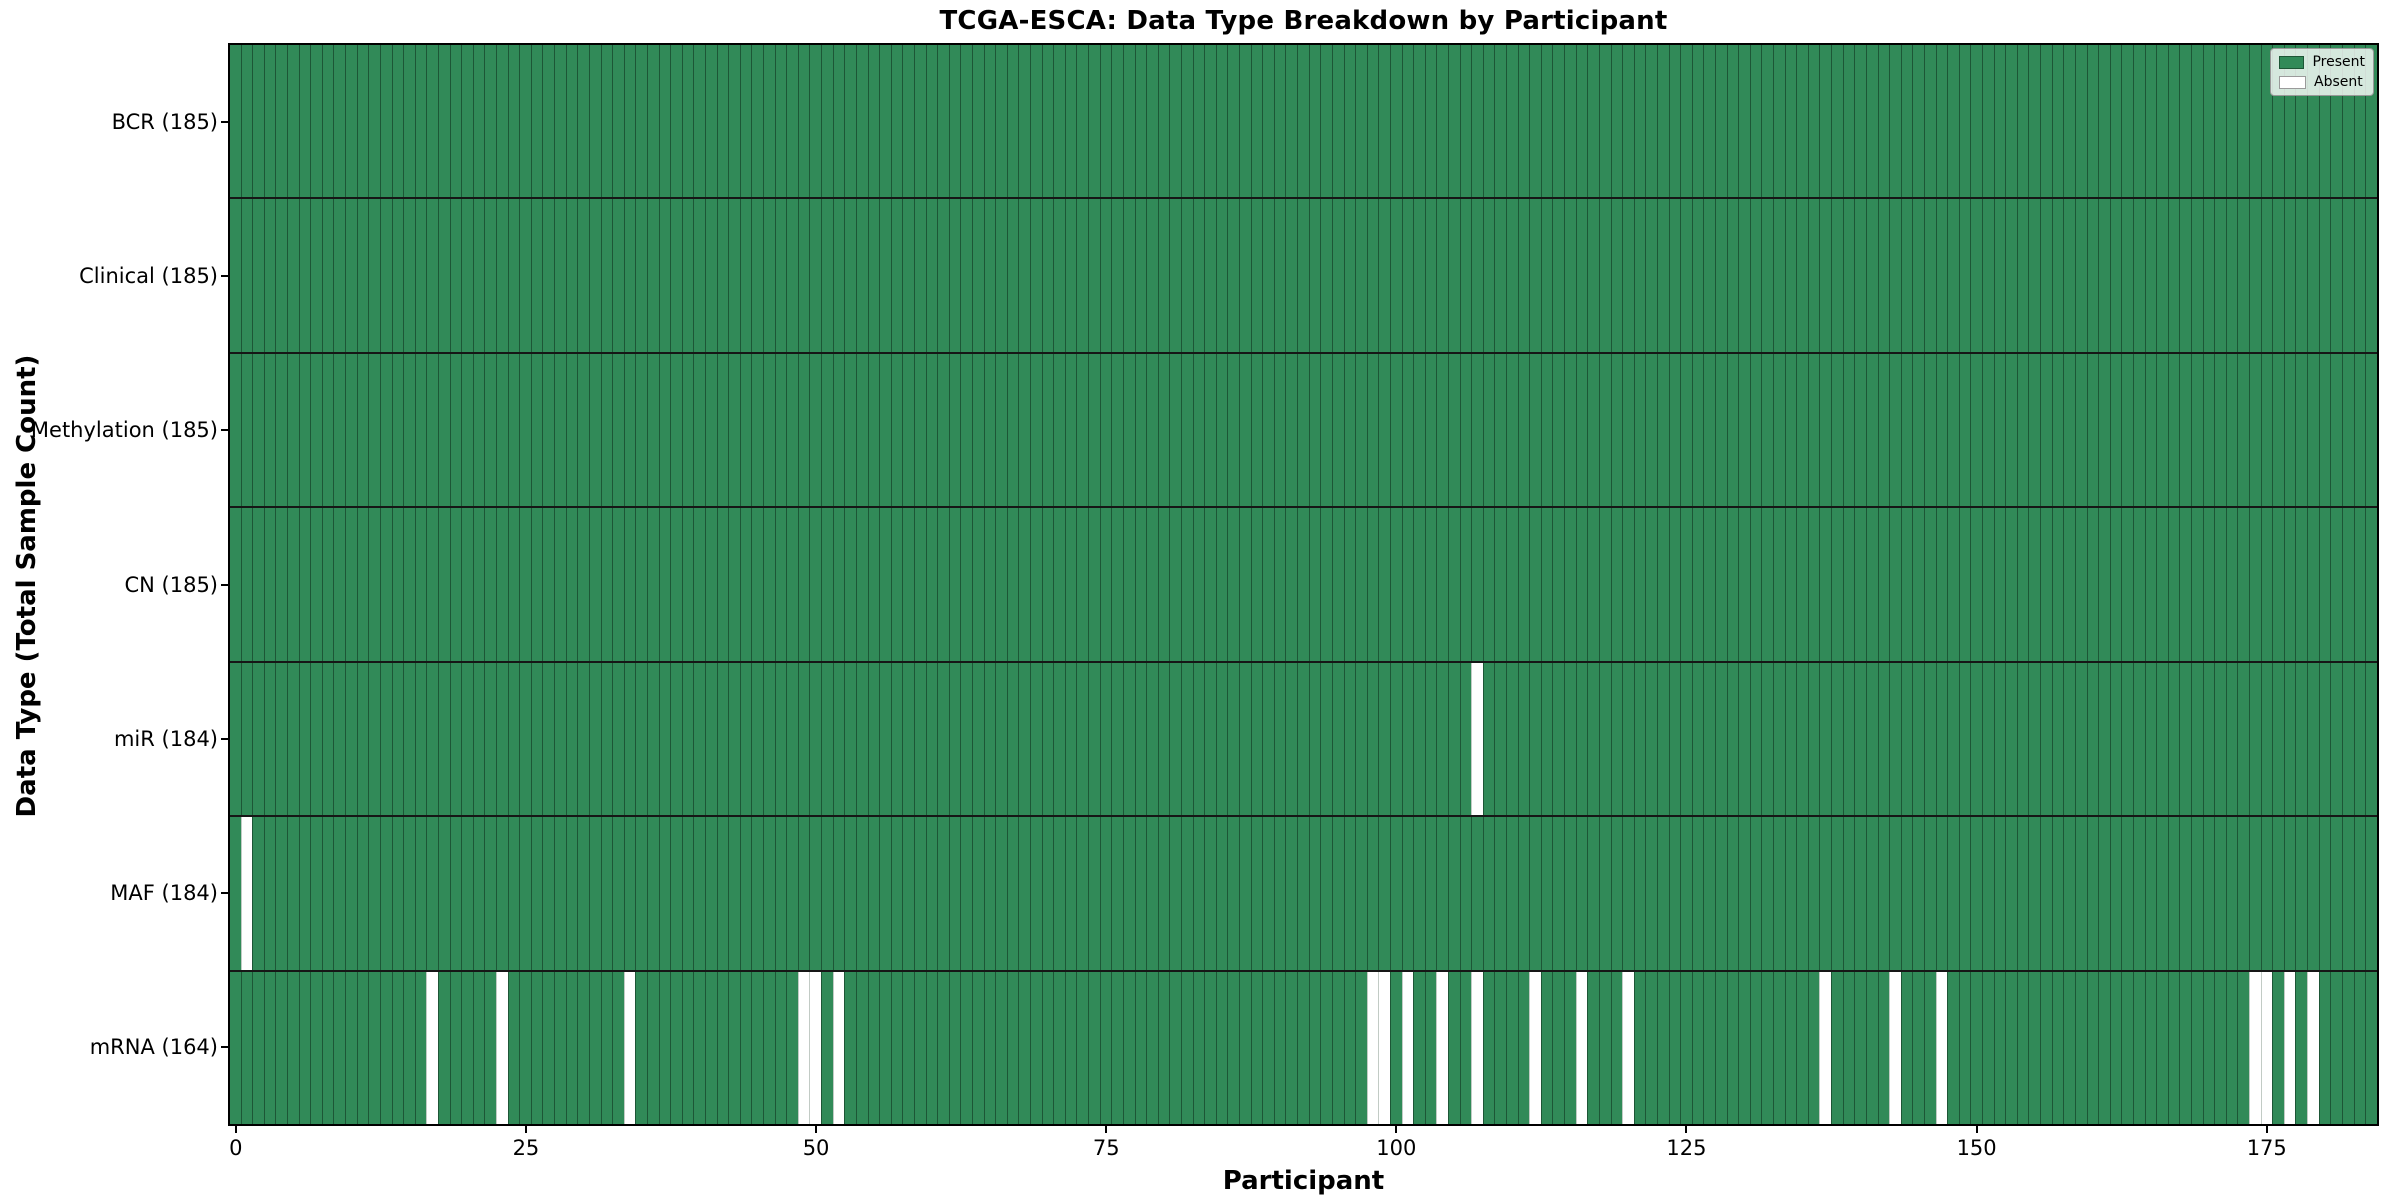 This screenshot has width=2400, height=1200. Describe the element at coordinates (2338, 82) in the screenshot. I see `legend-label: Absent` at that location.